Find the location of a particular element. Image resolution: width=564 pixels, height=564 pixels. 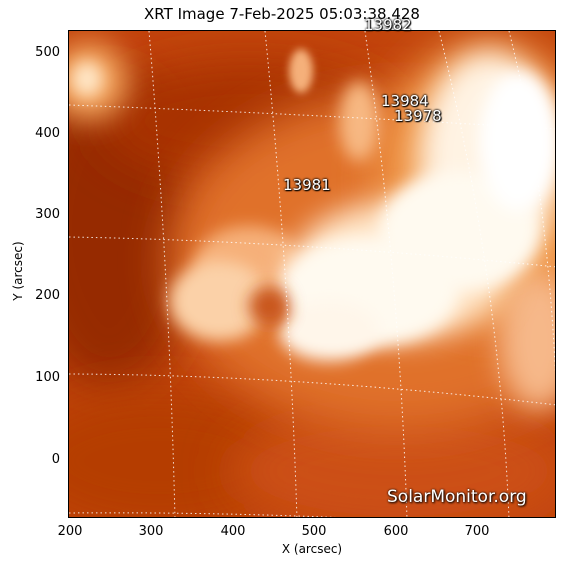

xtick-label: 300 is located at coordinates (151, 531).